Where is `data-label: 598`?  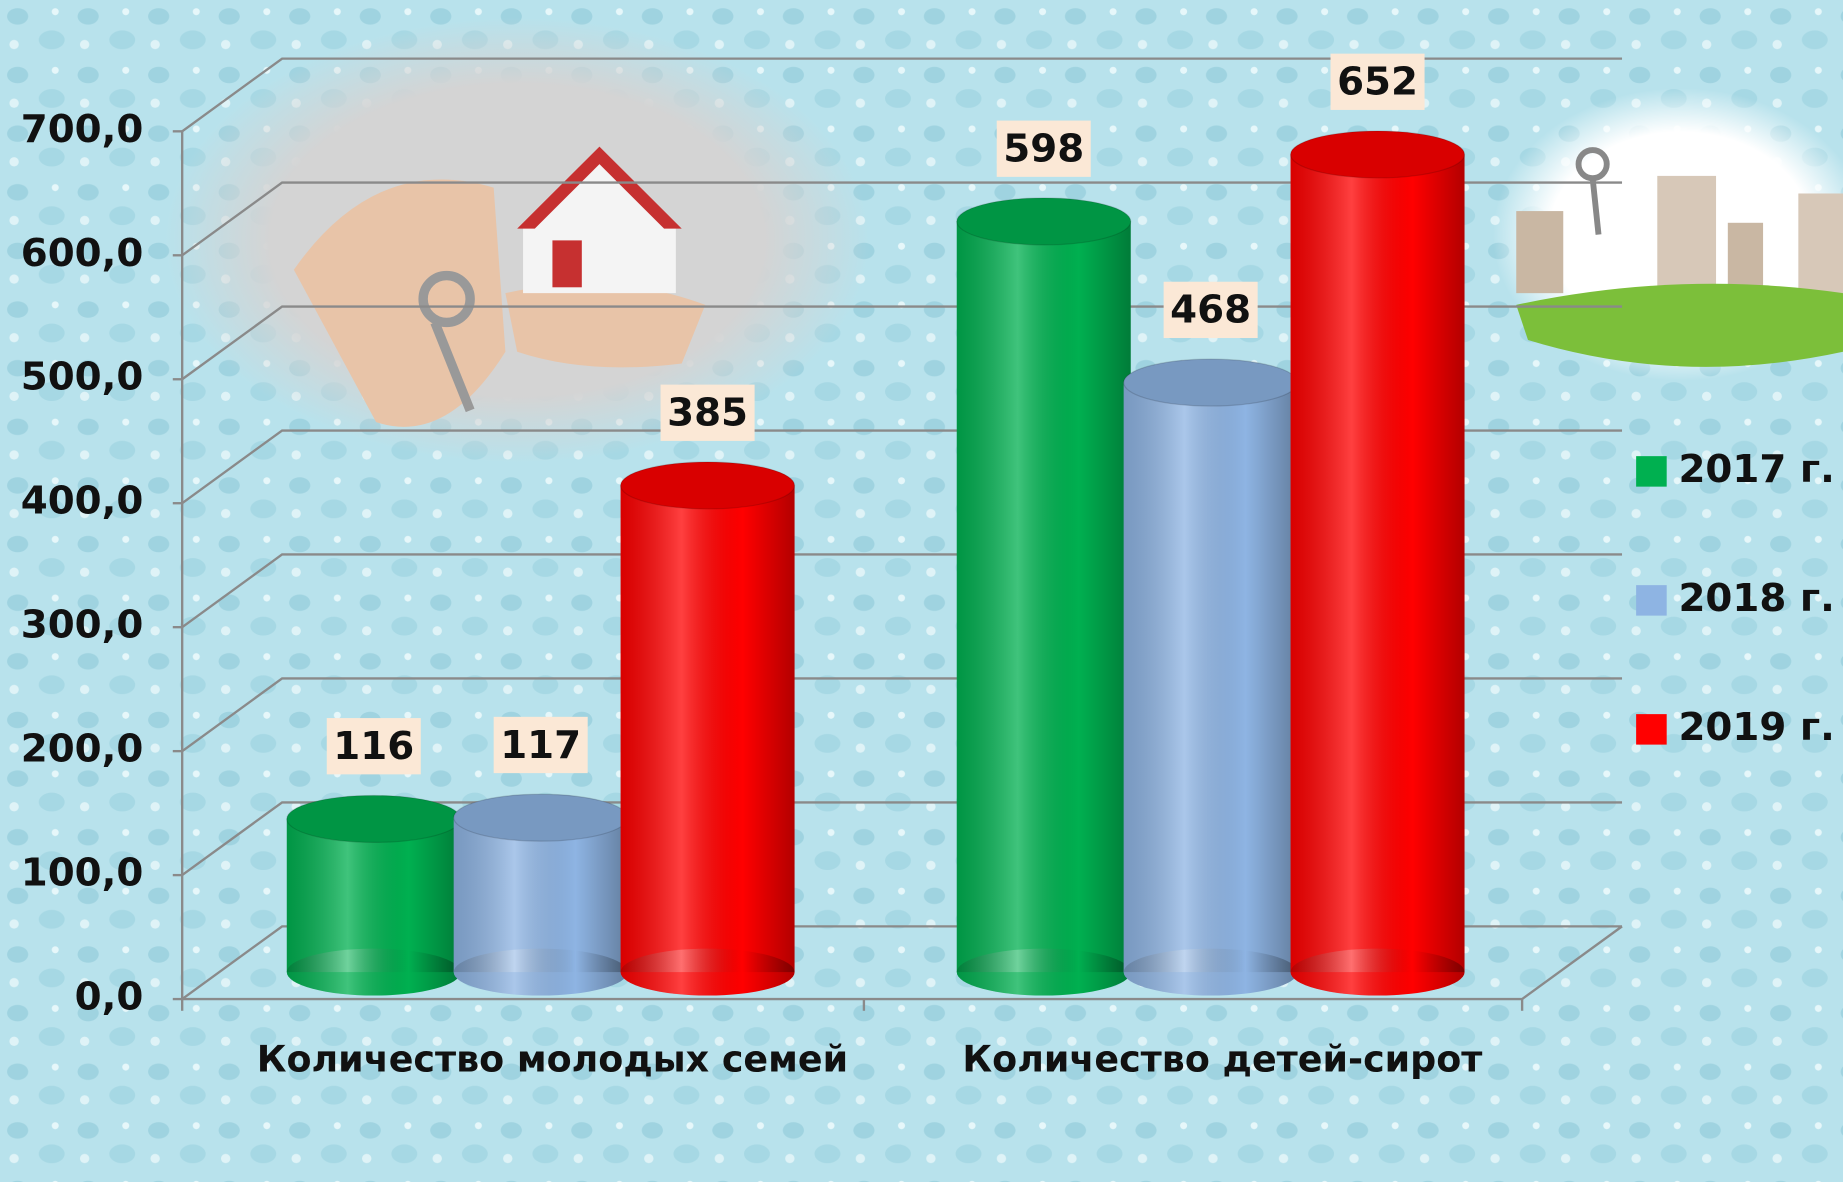 data-label: 598 is located at coordinates (1043, 149).